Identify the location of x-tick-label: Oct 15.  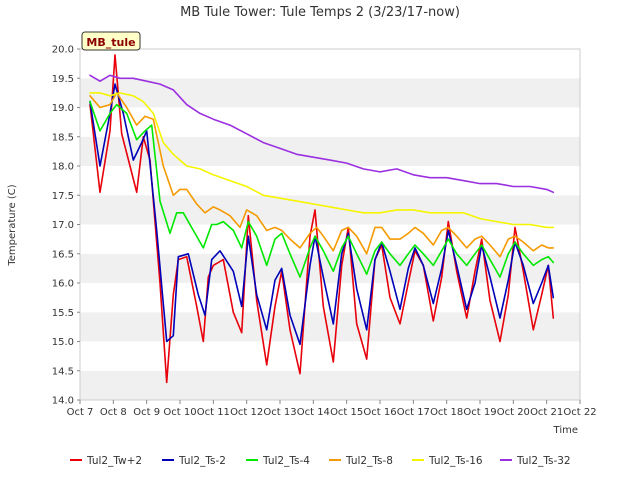
(346, 412).